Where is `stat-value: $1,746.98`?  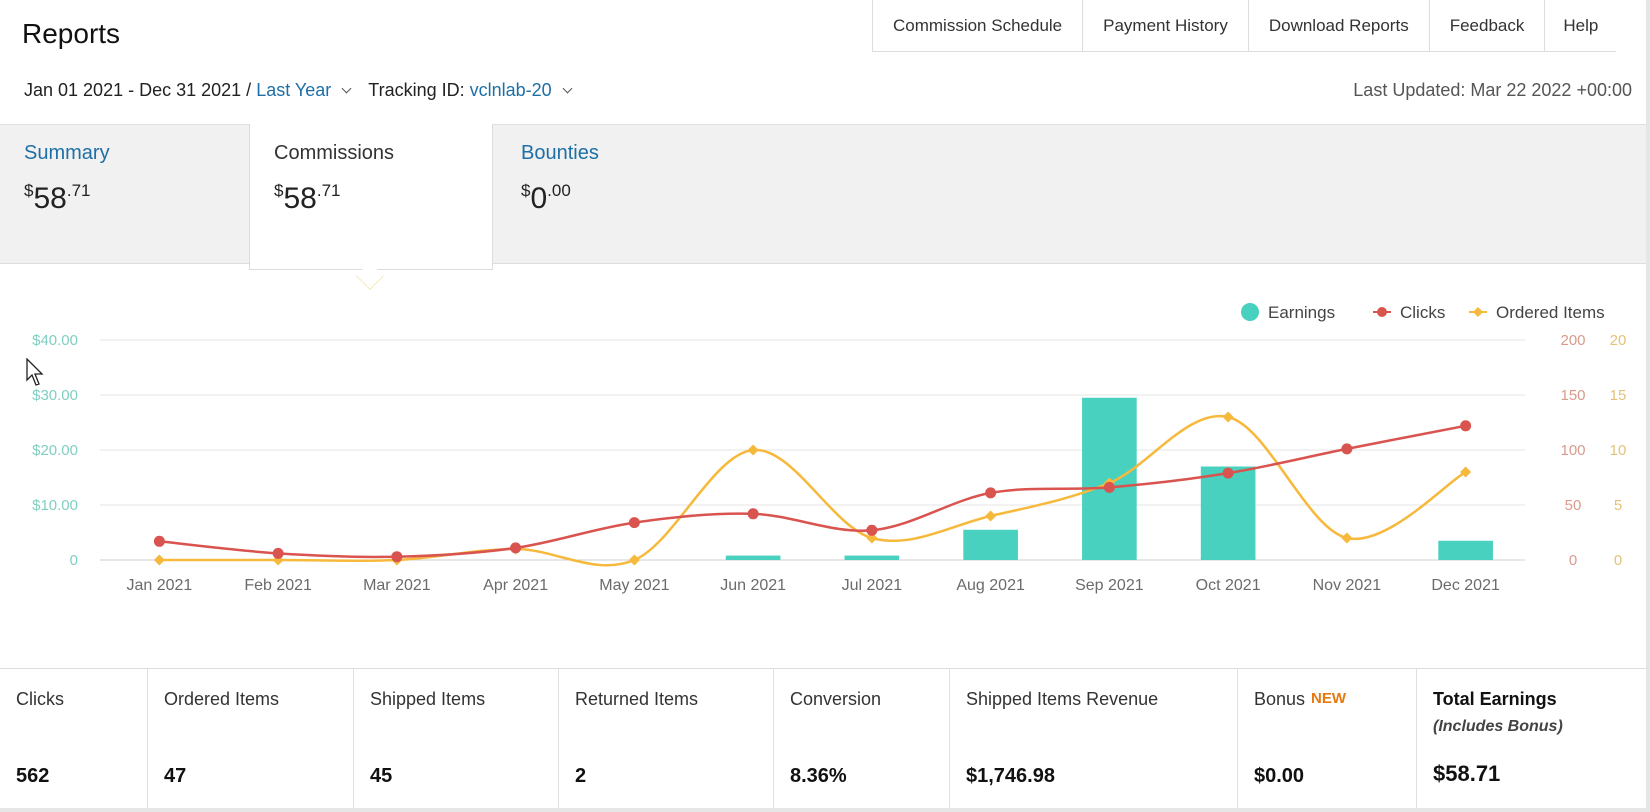
stat-value: $1,746.98 is located at coordinates (1010, 776).